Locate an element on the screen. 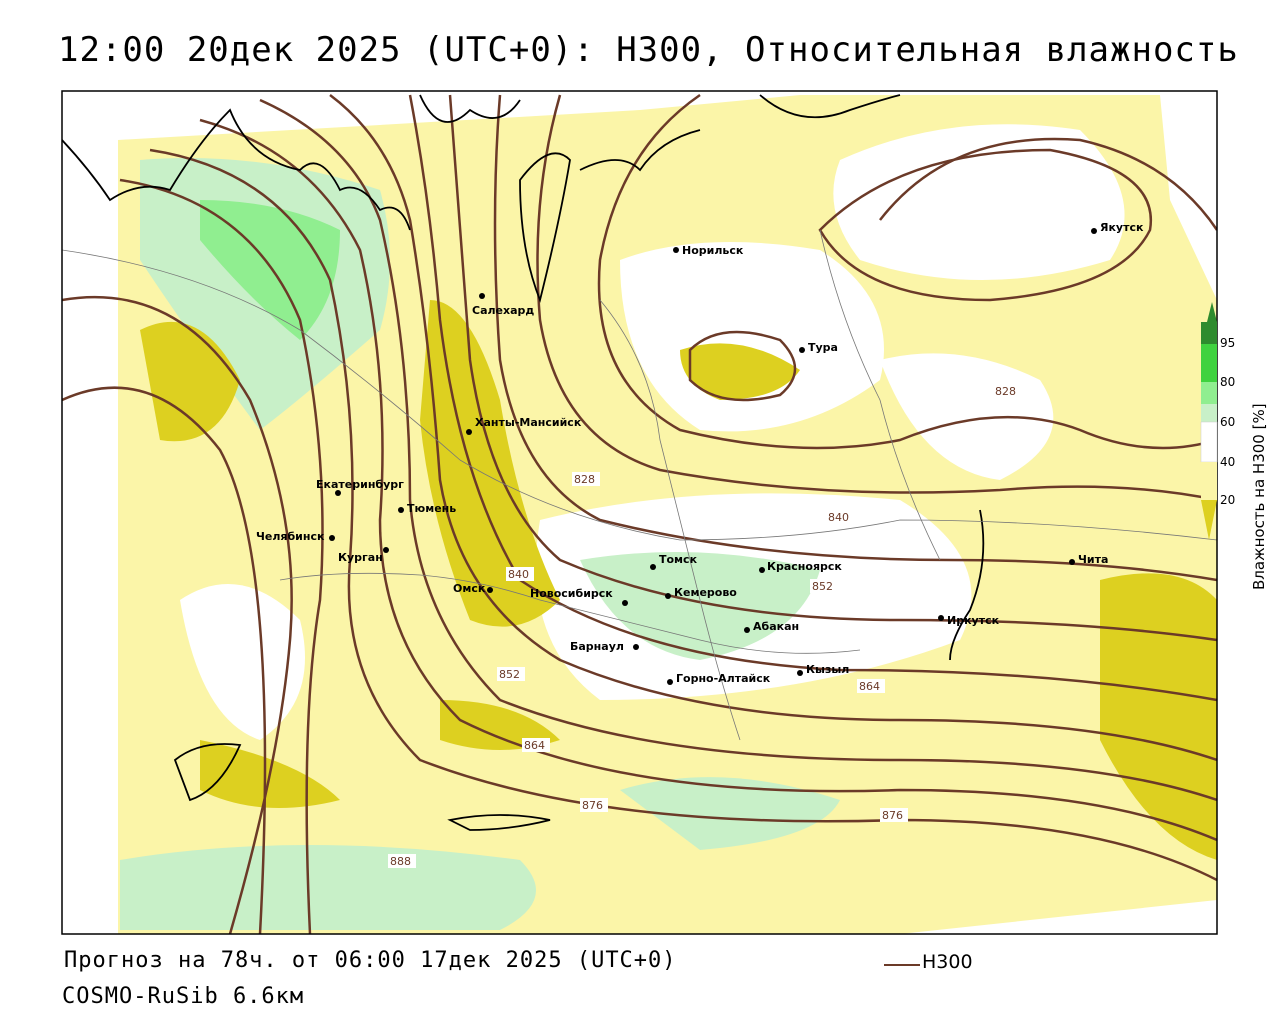 This screenshot has height=1024, width=1280. city: Ханты-Мансийск is located at coordinates (524, 425).